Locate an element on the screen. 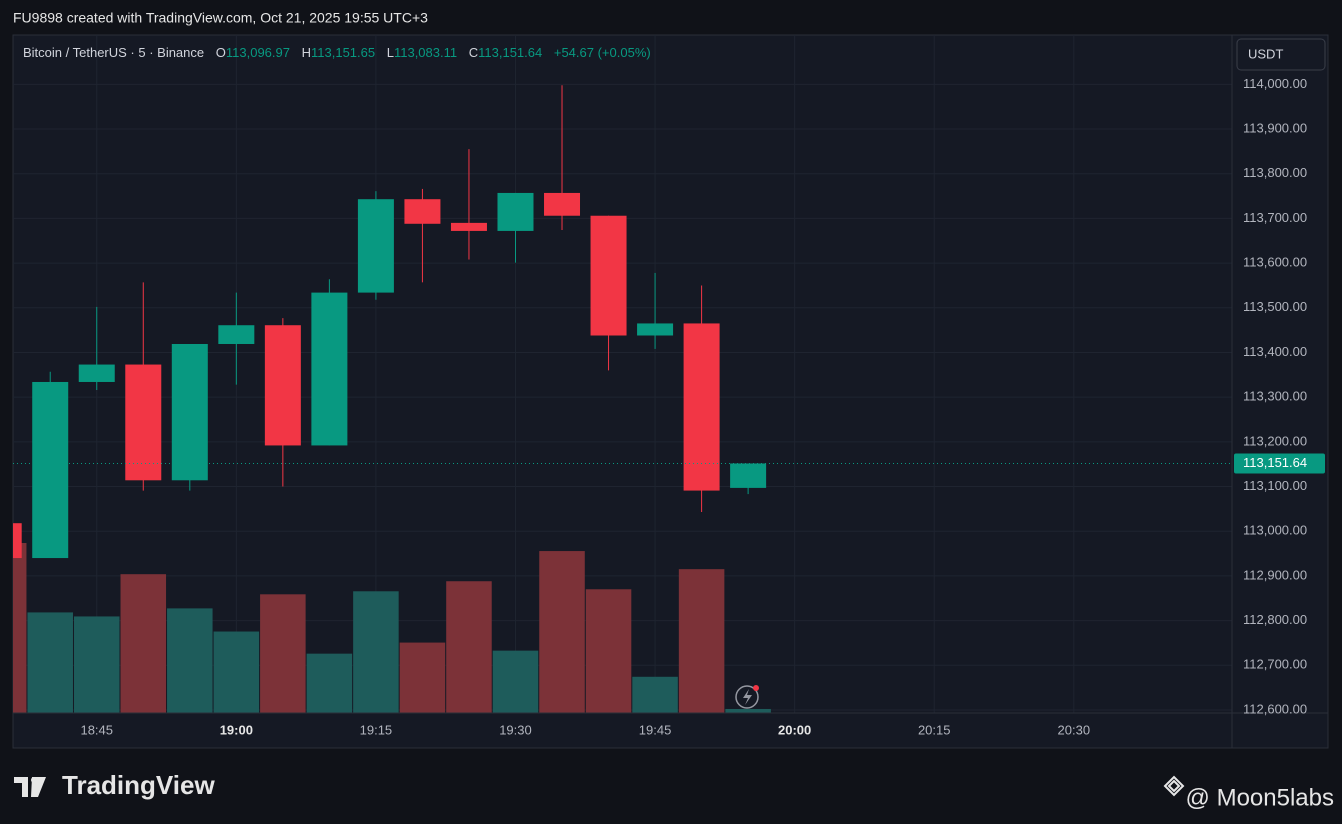 The width and height of the screenshot is (1342, 824). y-tick-label: 113,500.00 is located at coordinates (1275, 306).